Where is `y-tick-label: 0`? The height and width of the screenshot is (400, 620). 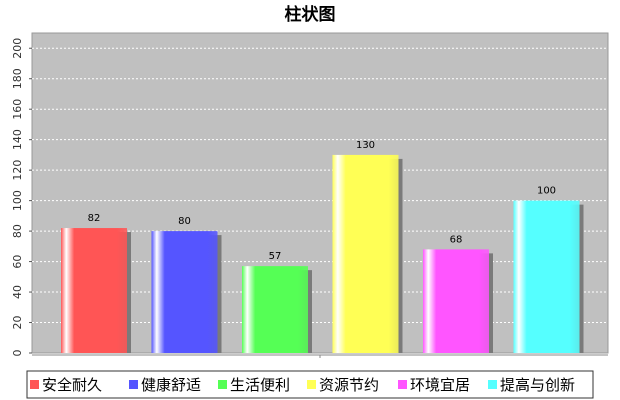
y-tick-label: 0 is located at coordinates (17, 353).